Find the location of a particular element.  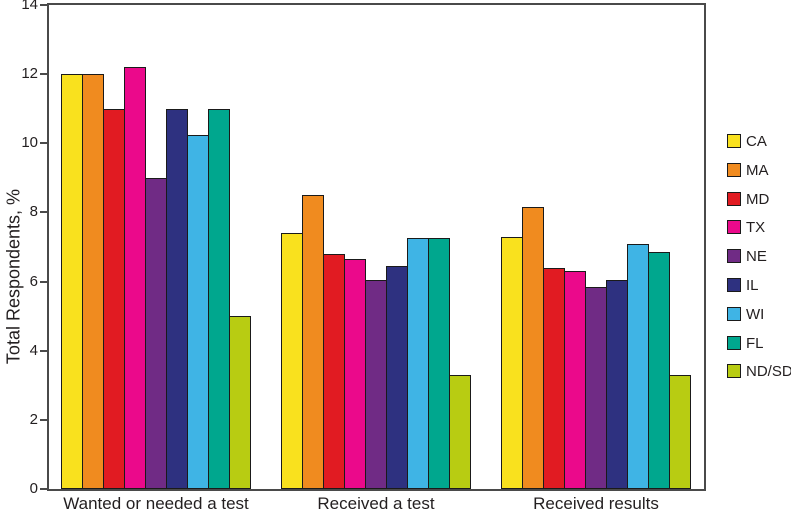

legend-item-tx: TX is located at coordinates (746, 227).